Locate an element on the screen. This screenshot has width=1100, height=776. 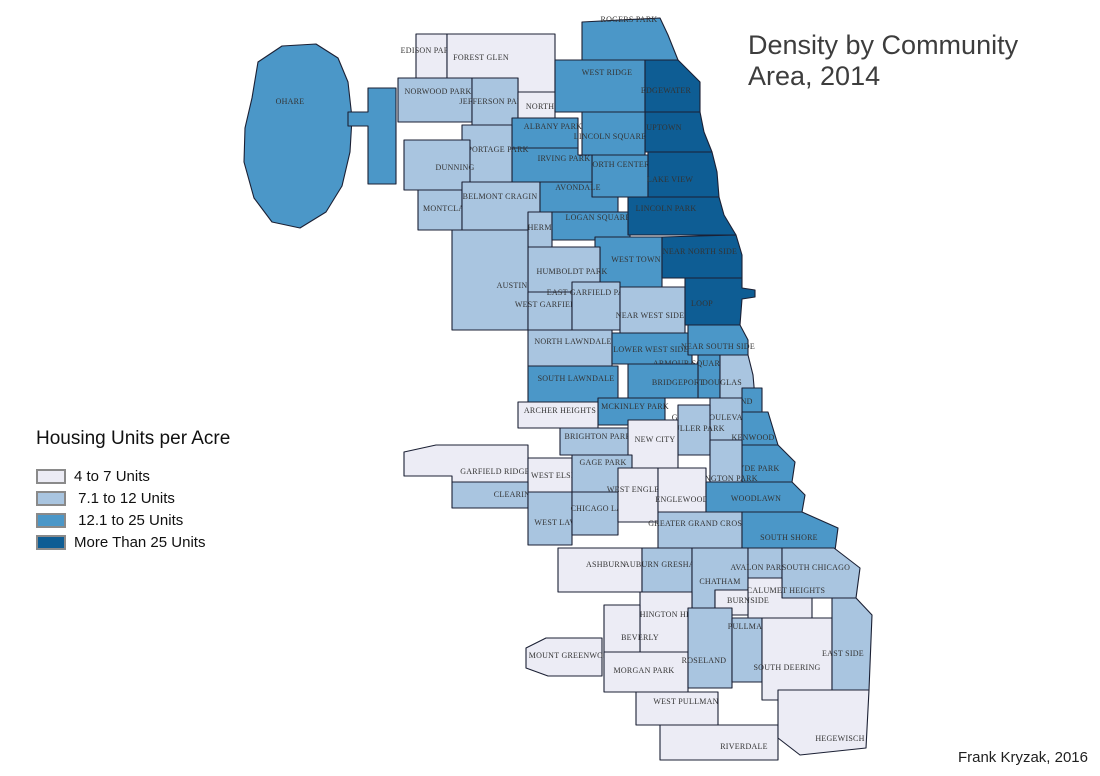
region-label-humboldt-park: HUMBOLDT PARK is located at coordinates (571, 271).